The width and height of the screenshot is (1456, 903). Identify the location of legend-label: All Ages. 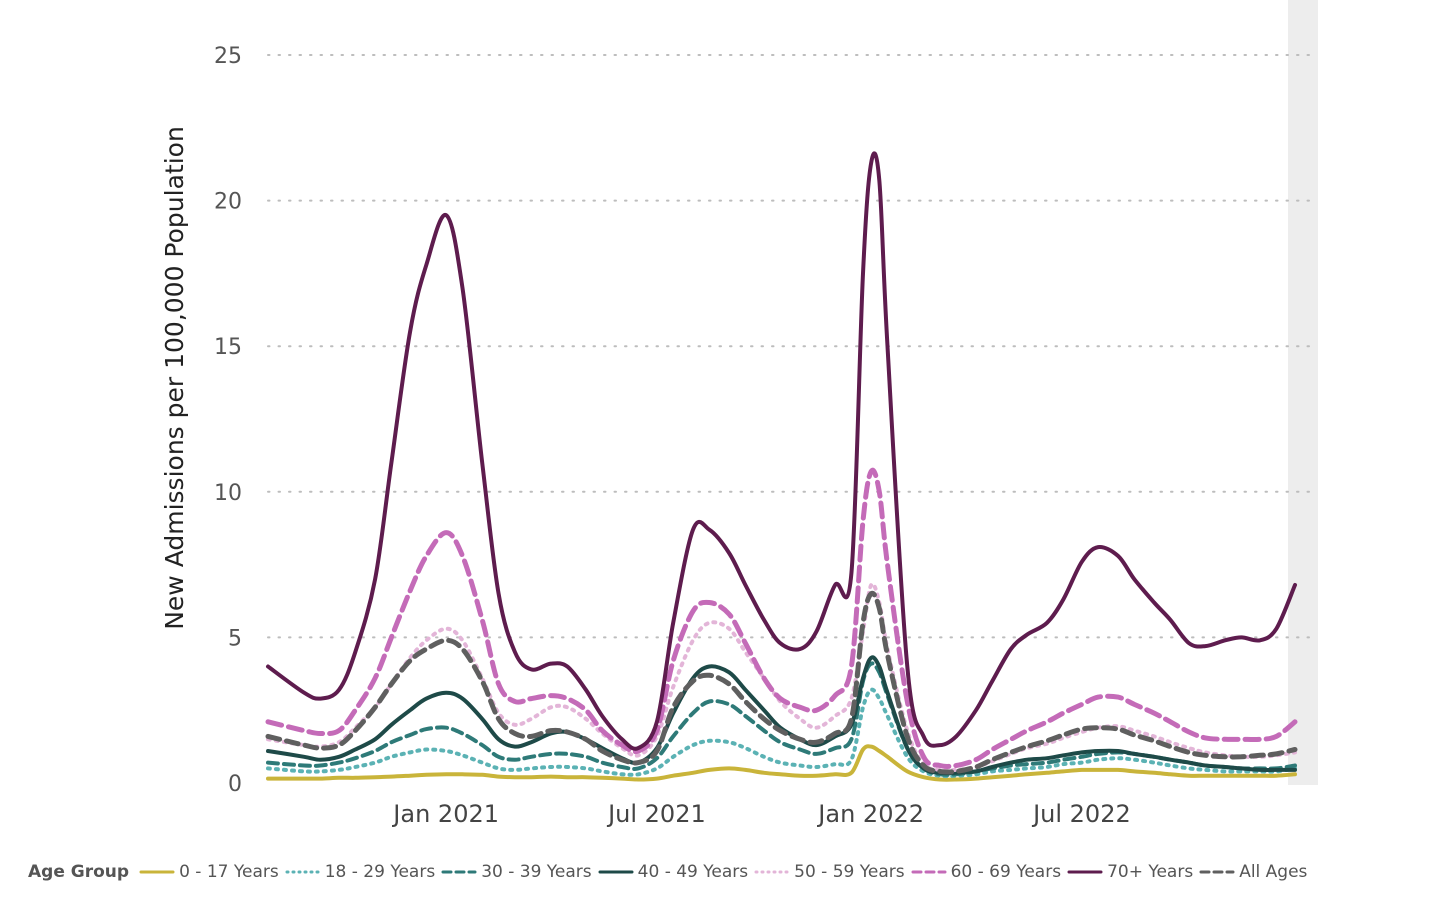
(1273, 872).